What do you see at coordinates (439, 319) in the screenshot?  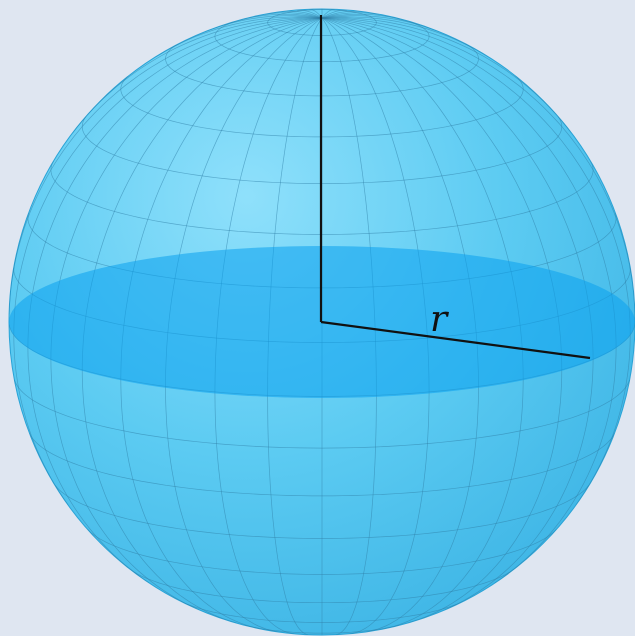 I see `radius-label: r` at bounding box center [439, 319].